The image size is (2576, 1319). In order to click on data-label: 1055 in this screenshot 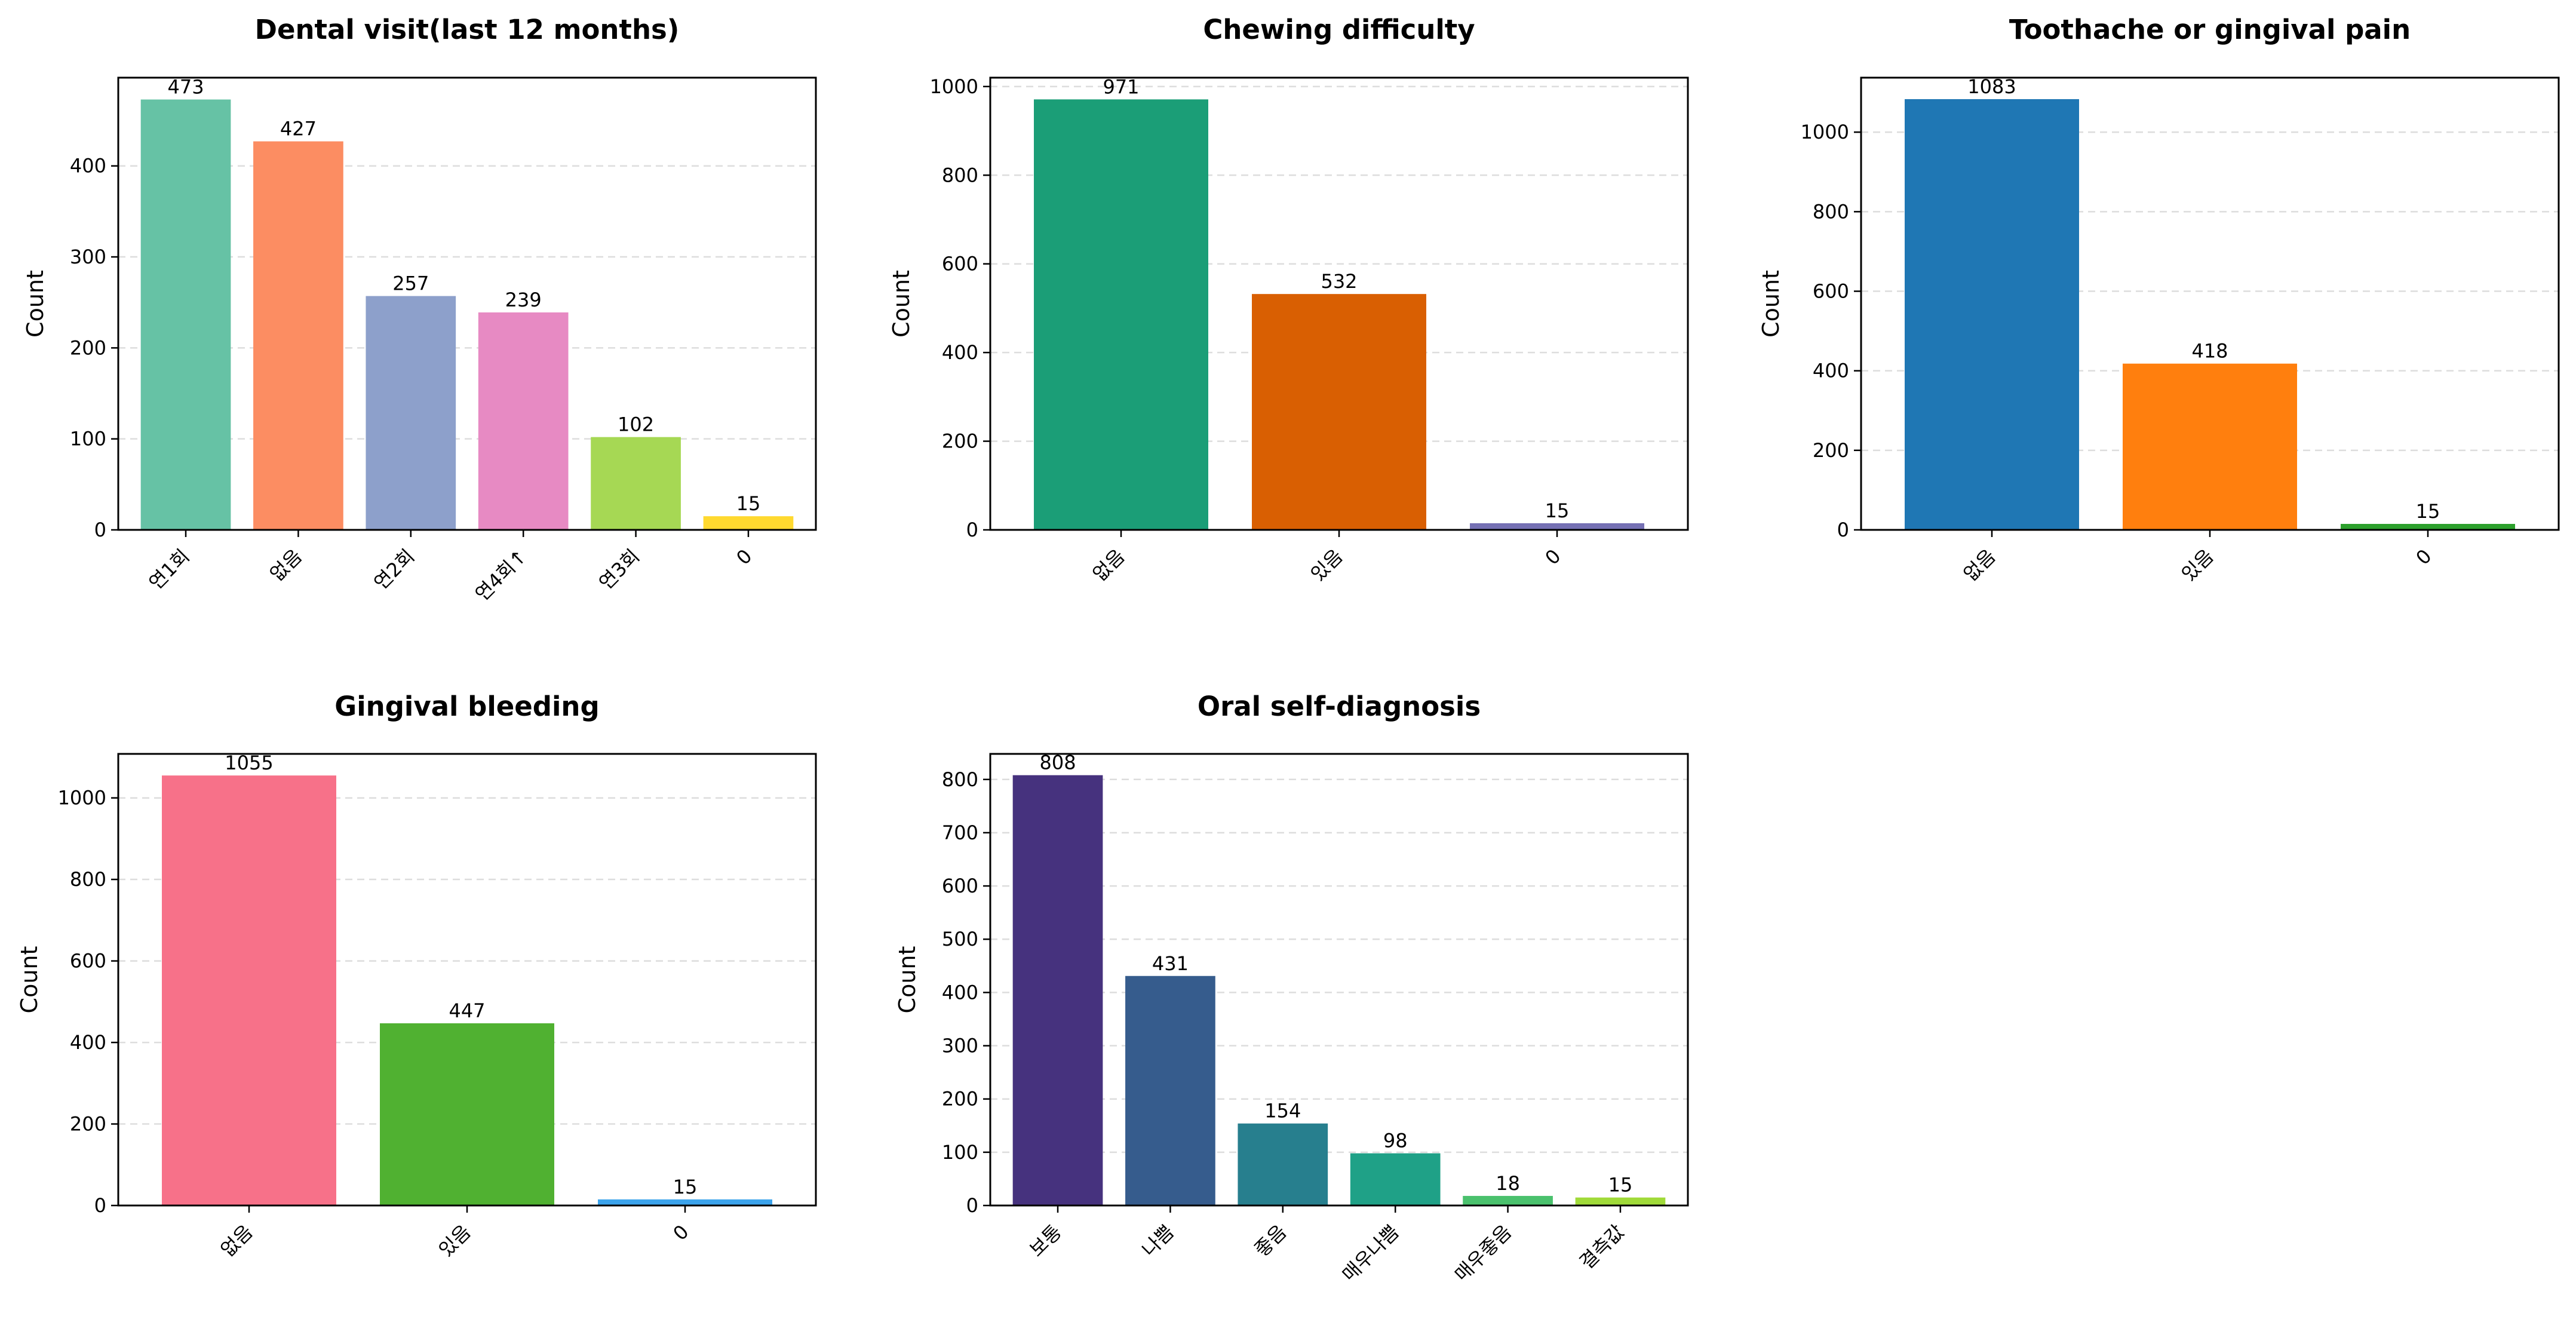, I will do `click(249, 762)`.